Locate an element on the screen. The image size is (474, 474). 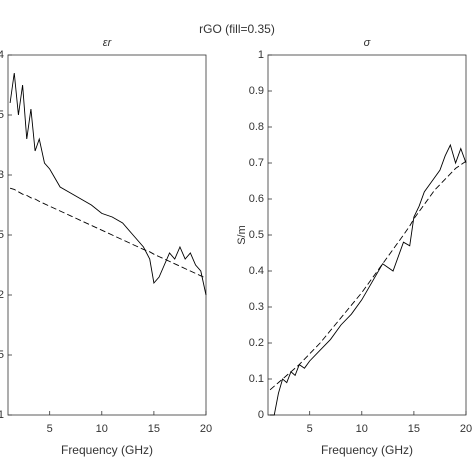
y-tick-label: 2 is located at coordinates (2, 295).